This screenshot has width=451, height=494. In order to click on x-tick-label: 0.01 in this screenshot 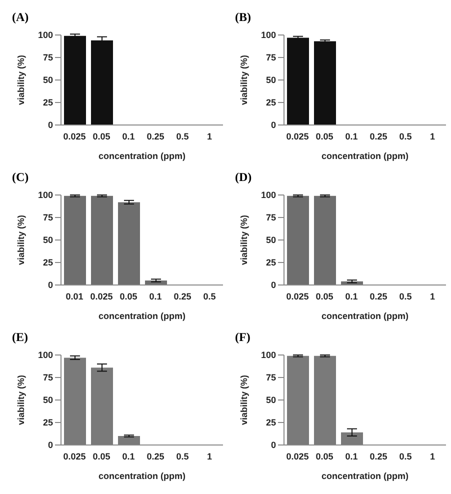, I will do `click(75, 296)`.